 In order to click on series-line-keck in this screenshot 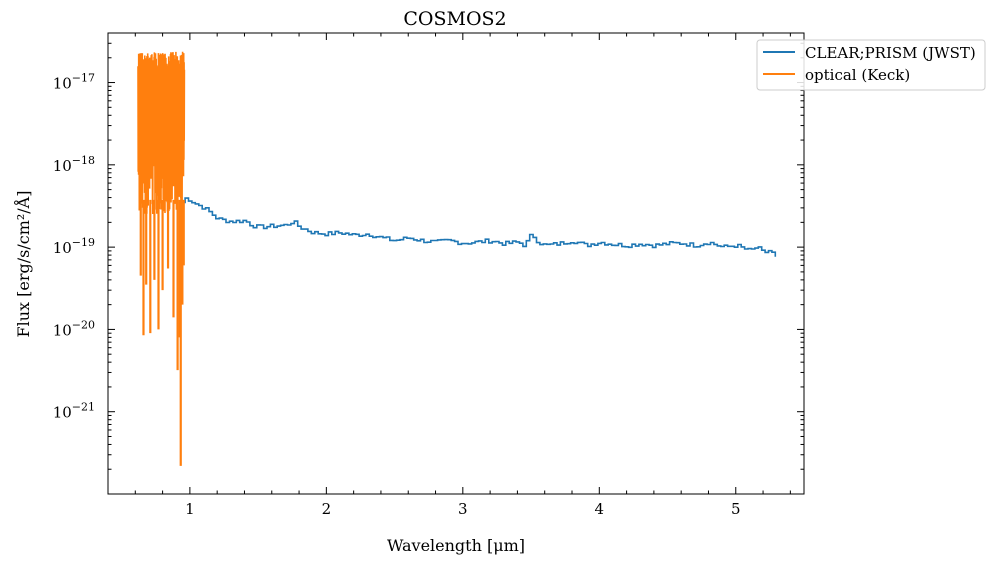, I will do `click(161, 133)`.